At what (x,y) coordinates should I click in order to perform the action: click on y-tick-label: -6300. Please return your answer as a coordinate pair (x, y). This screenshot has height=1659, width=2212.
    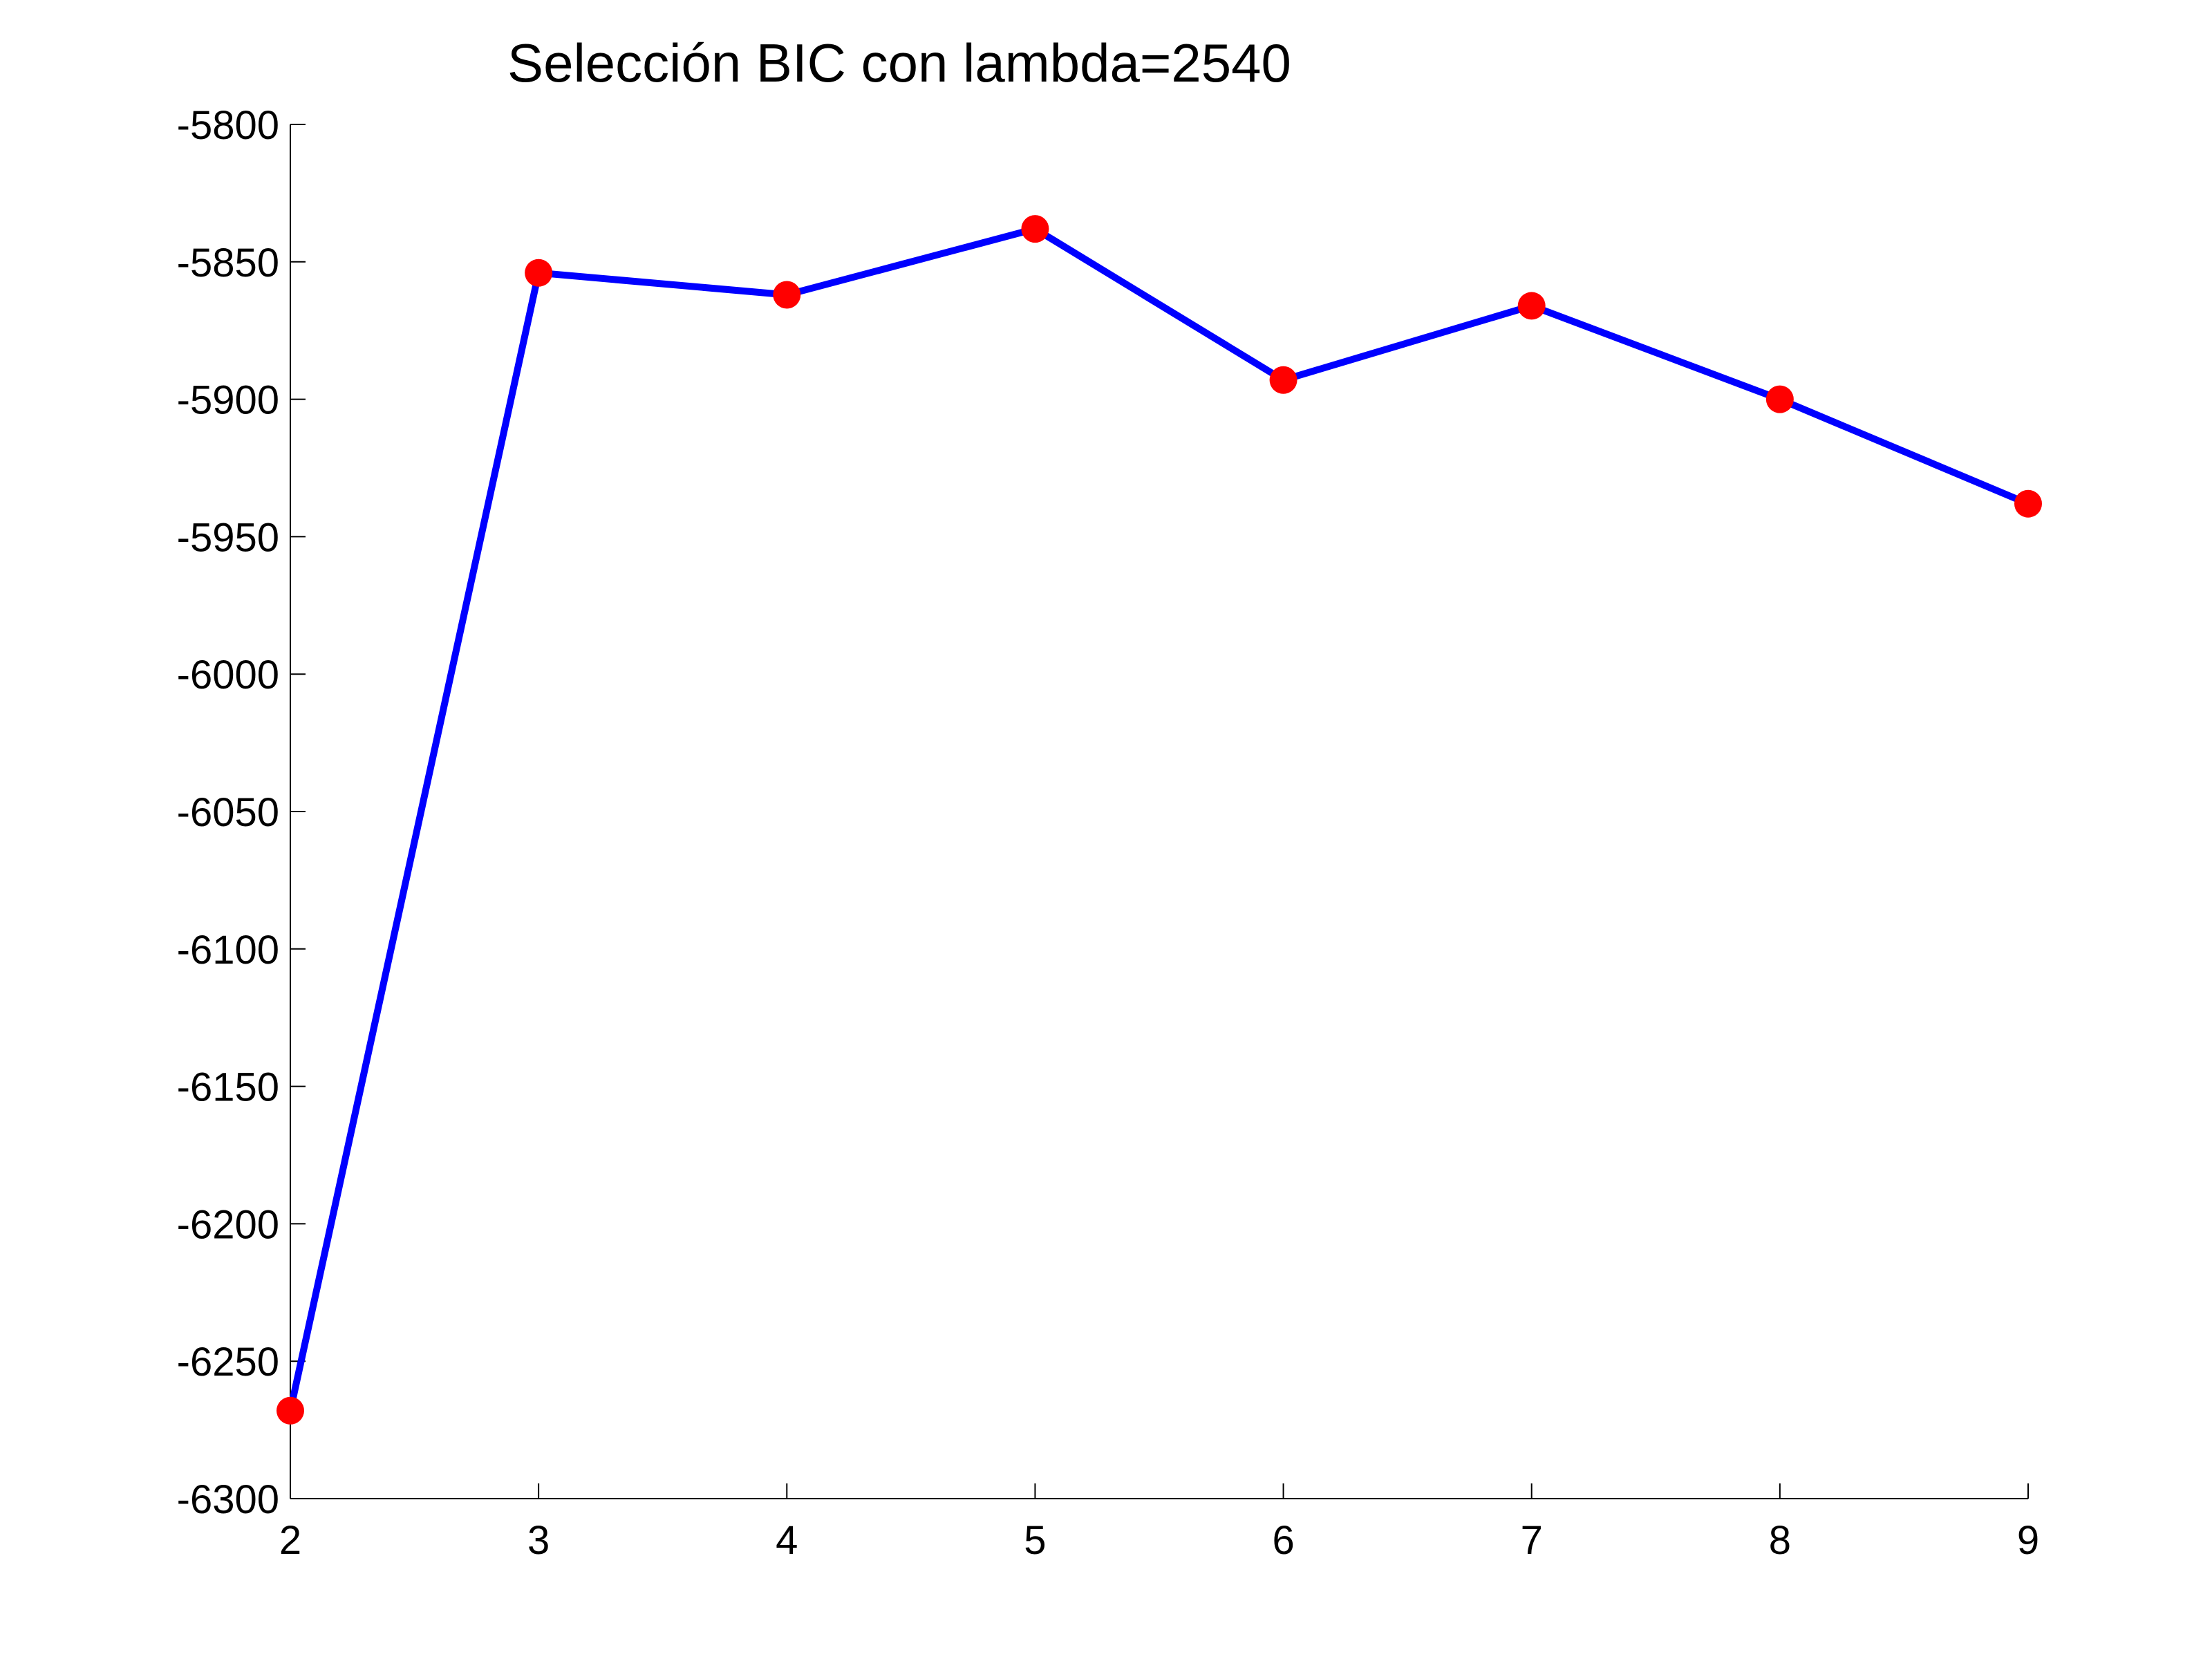
    Looking at the image, I should click on (228, 1499).